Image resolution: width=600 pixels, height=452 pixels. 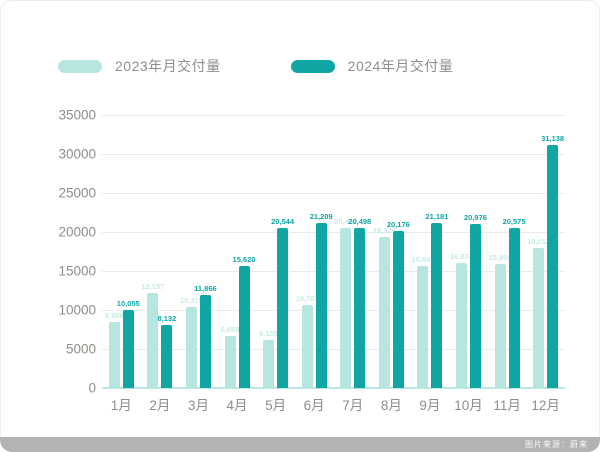 What do you see at coordinates (167, 318) in the screenshot?
I see `bar-label-2024-2月: 8,132` at bounding box center [167, 318].